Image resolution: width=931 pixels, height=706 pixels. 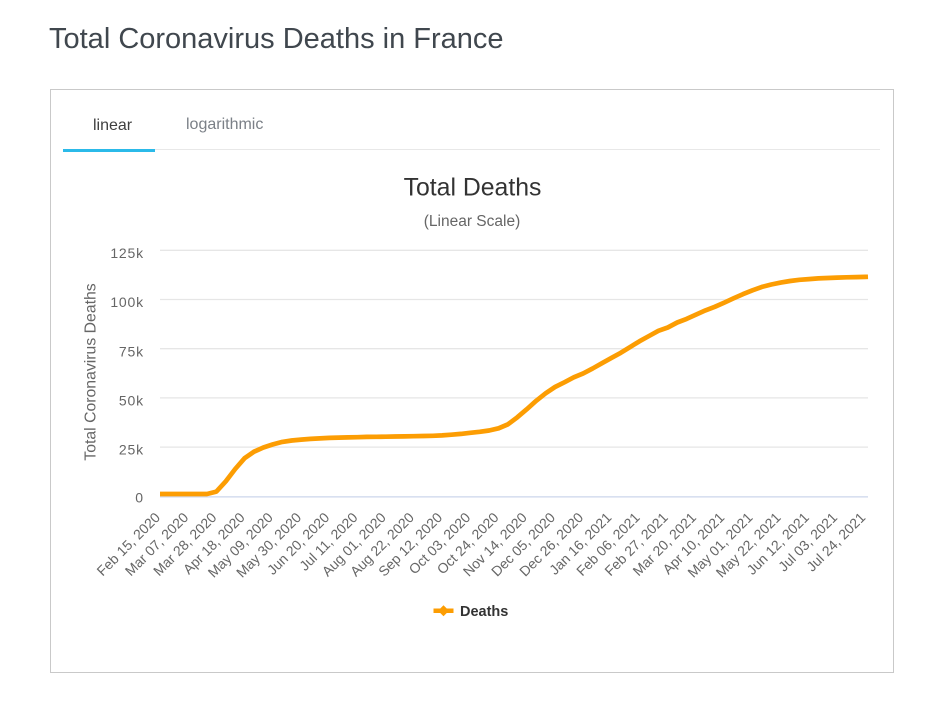 What do you see at coordinates (472, 221) in the screenshot?
I see `svg-text: (Linear Scale)` at bounding box center [472, 221].